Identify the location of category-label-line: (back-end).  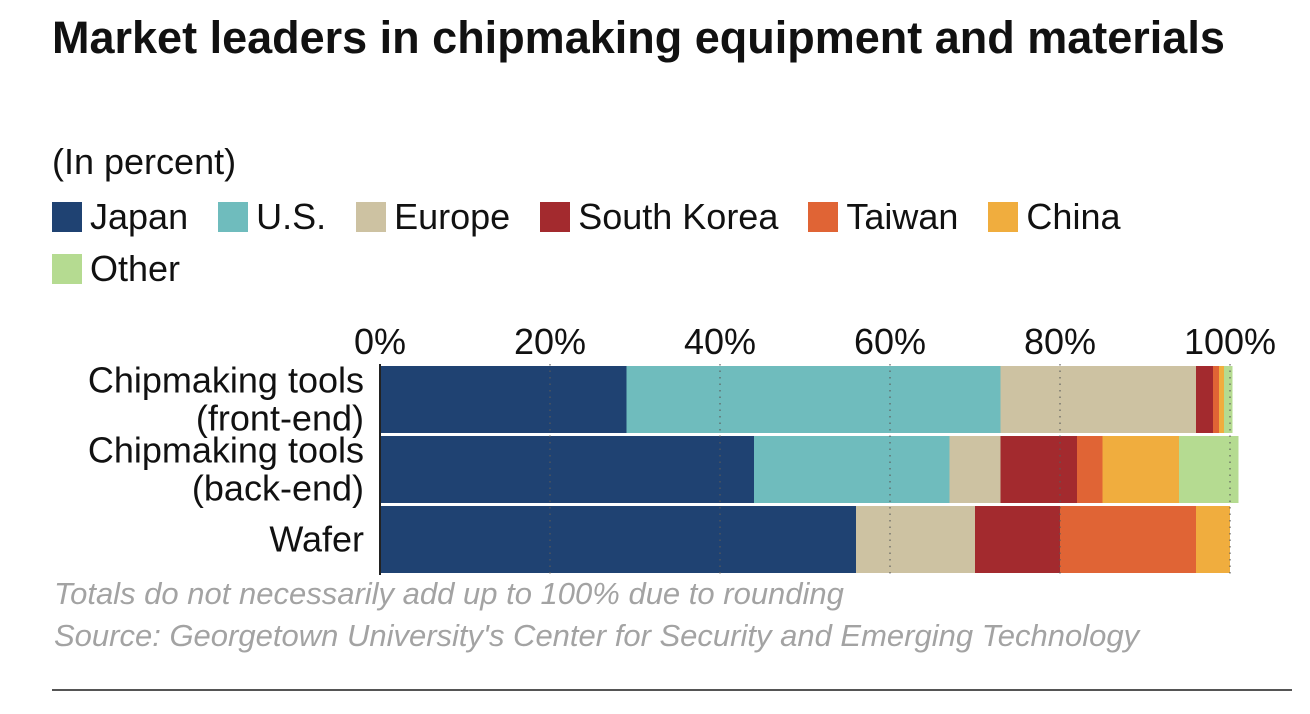
(278, 488).